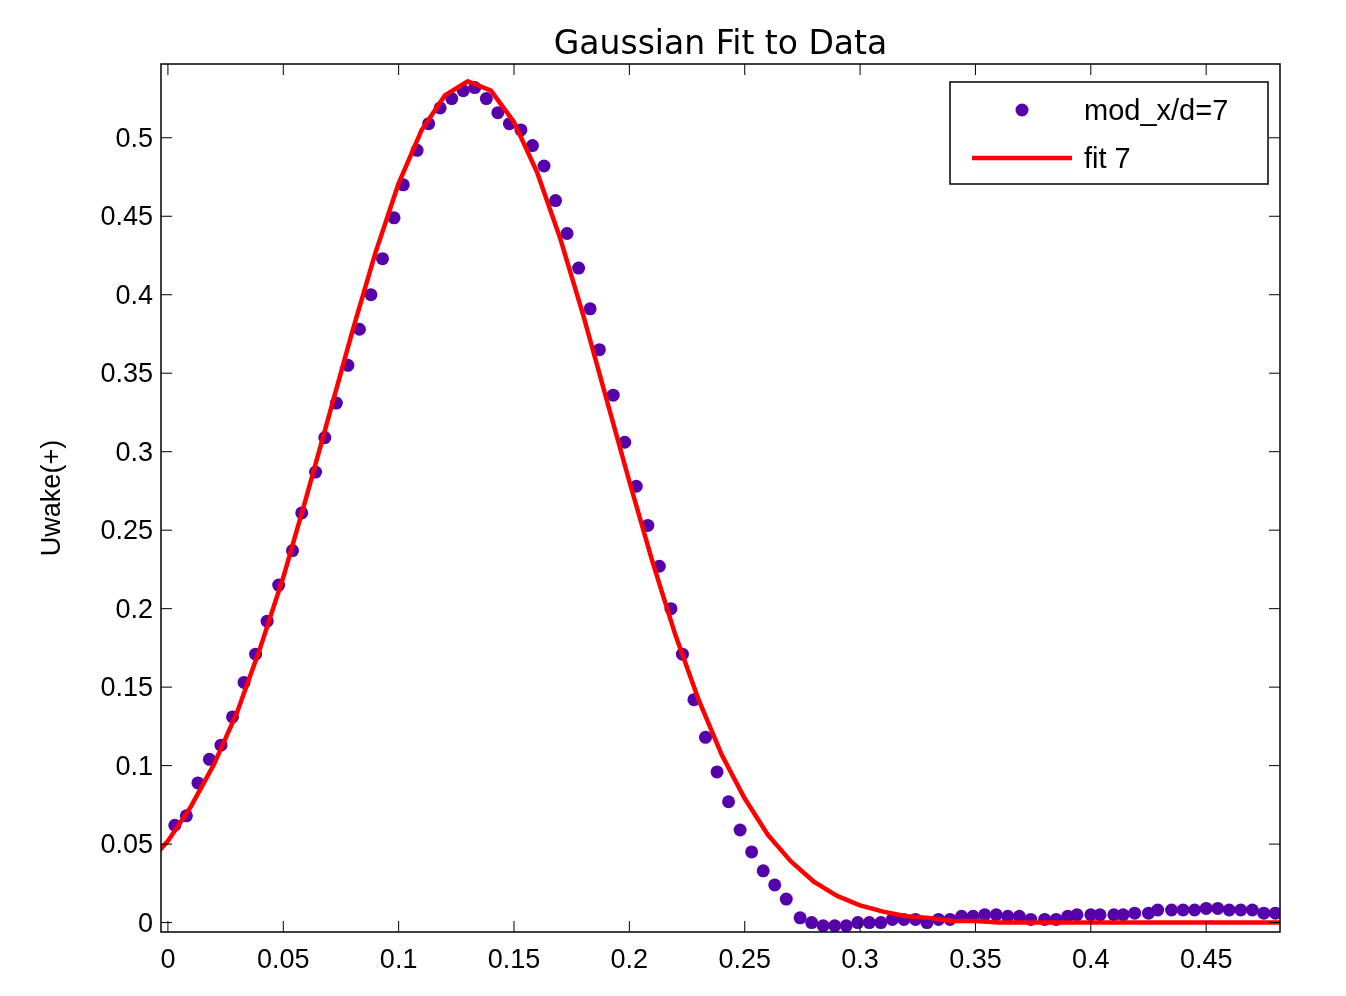 This screenshot has width=1346, height=996. I want to click on y-tick-label: 0.45, so click(126, 216).